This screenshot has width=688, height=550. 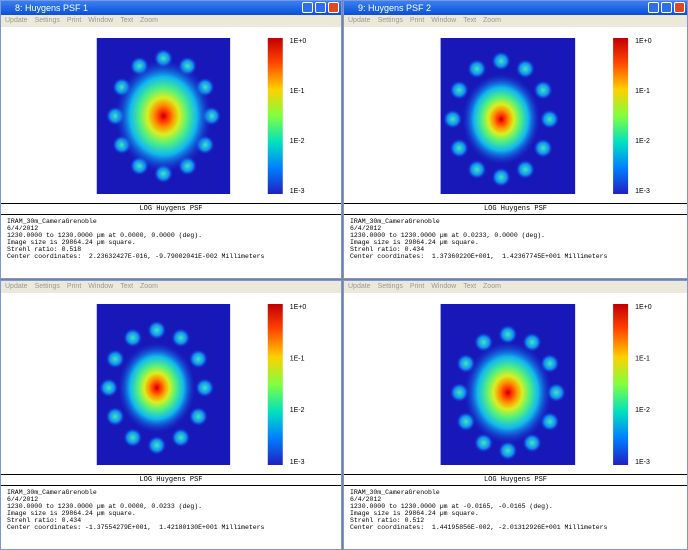 I want to click on info-line: Image size is 29864.24 µm square., so click(x=414, y=242).